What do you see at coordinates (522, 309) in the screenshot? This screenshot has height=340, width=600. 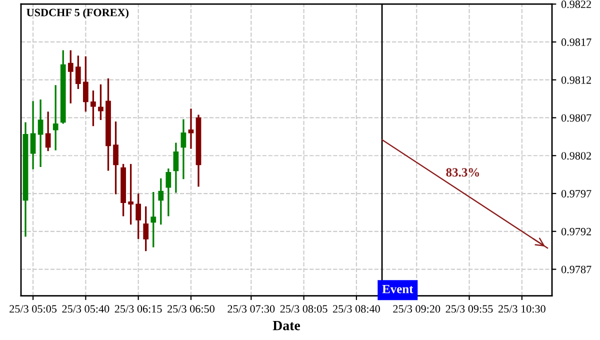 I see `x-tick-label: 25/3 10:30` at bounding box center [522, 309].